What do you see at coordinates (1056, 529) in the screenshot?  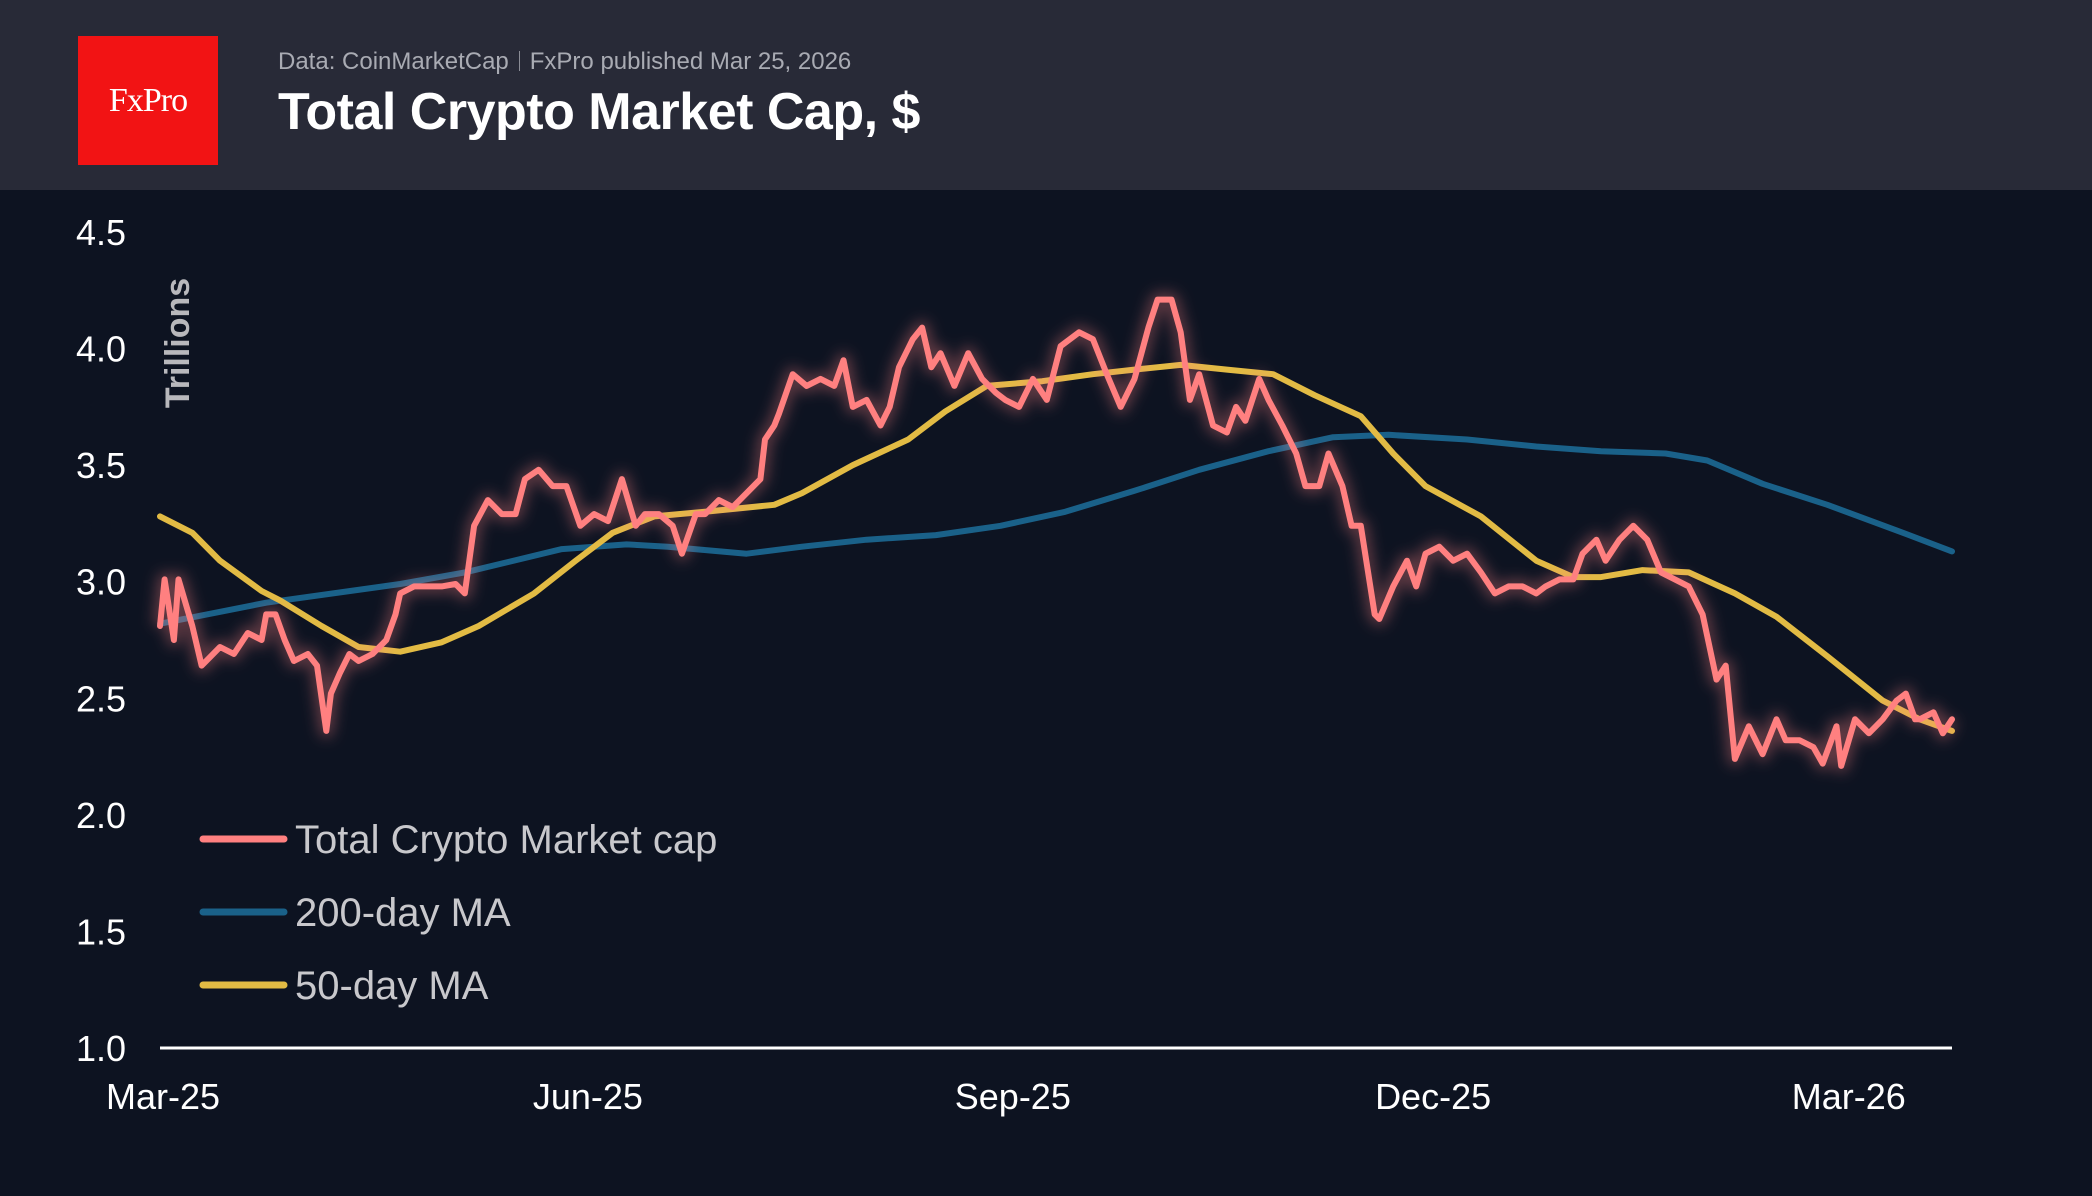 I see `200-day-ma-line` at bounding box center [1056, 529].